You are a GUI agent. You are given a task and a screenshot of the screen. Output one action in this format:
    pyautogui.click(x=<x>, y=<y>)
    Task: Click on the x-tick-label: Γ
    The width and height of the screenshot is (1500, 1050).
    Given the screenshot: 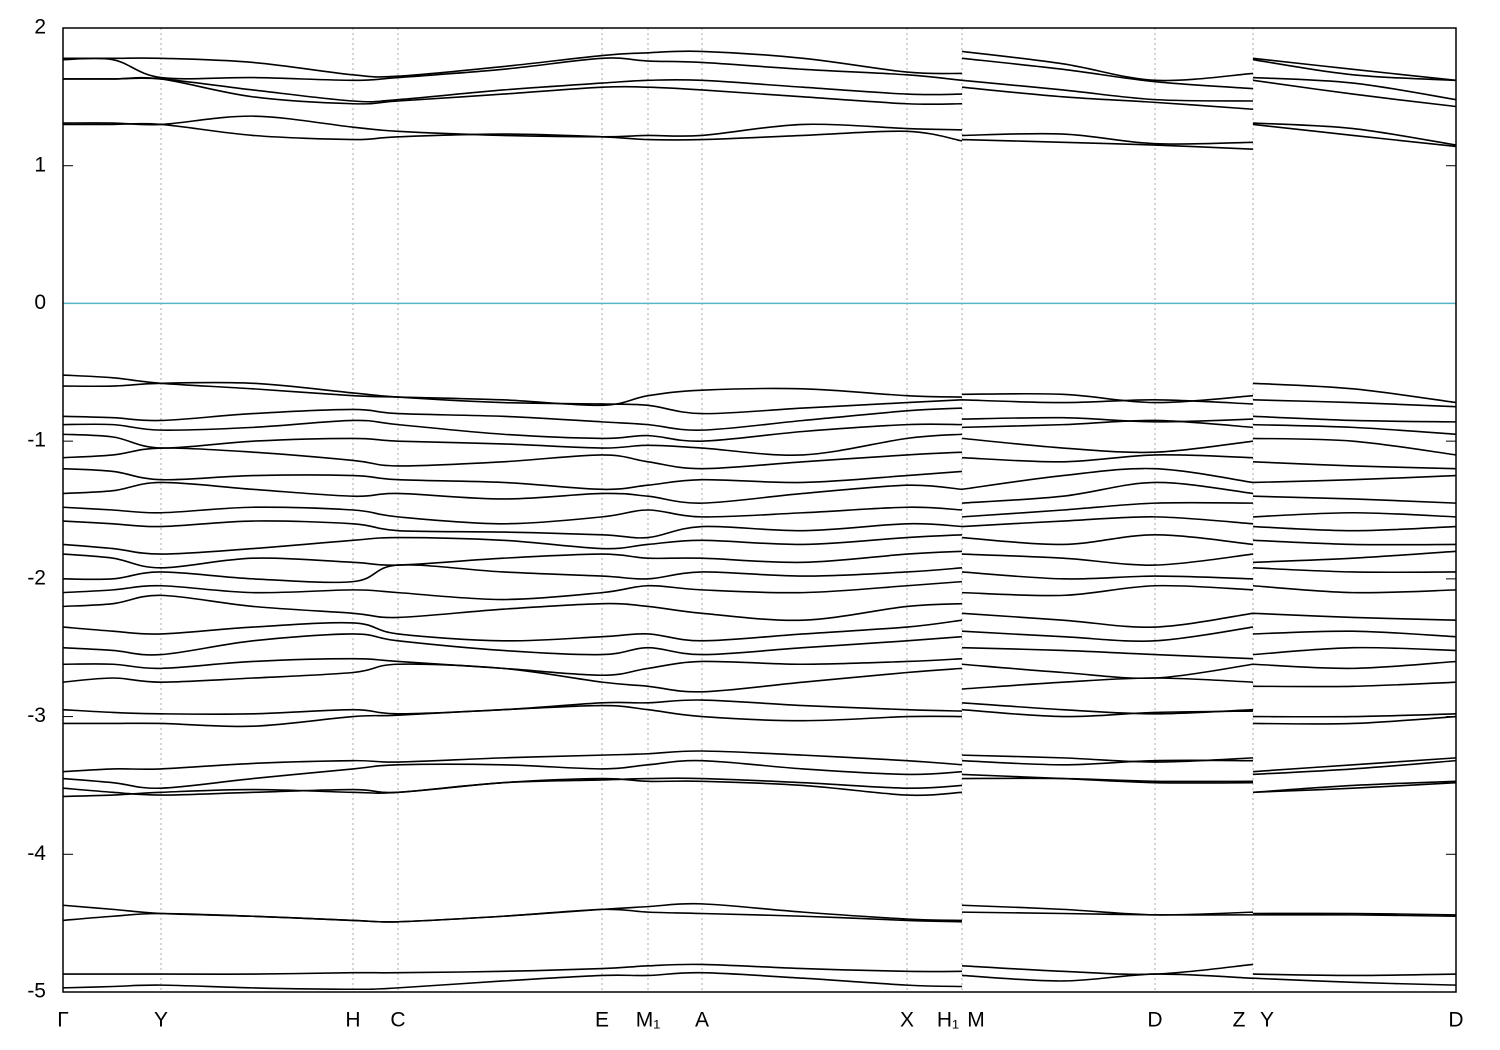 What is the action you would take?
    pyautogui.click(x=63, y=1020)
    